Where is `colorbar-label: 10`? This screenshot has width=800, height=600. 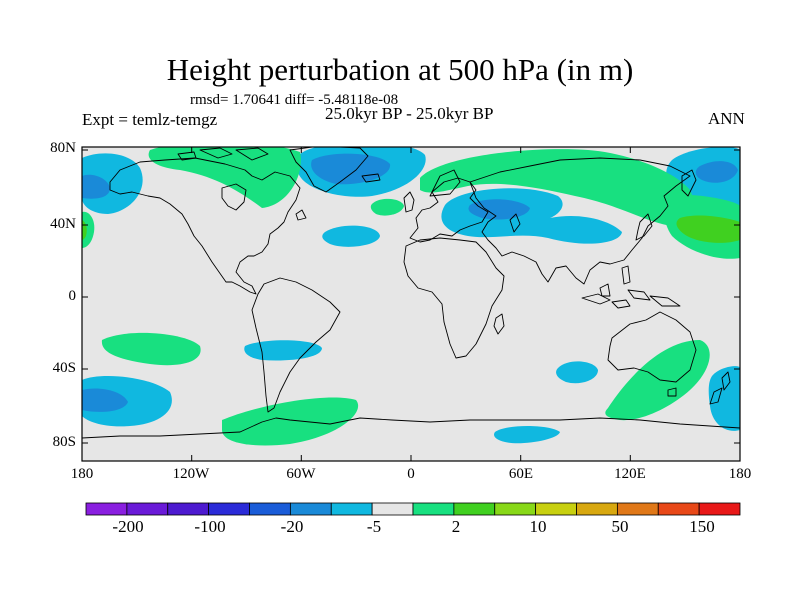 colorbar-label: 10 is located at coordinates (538, 526).